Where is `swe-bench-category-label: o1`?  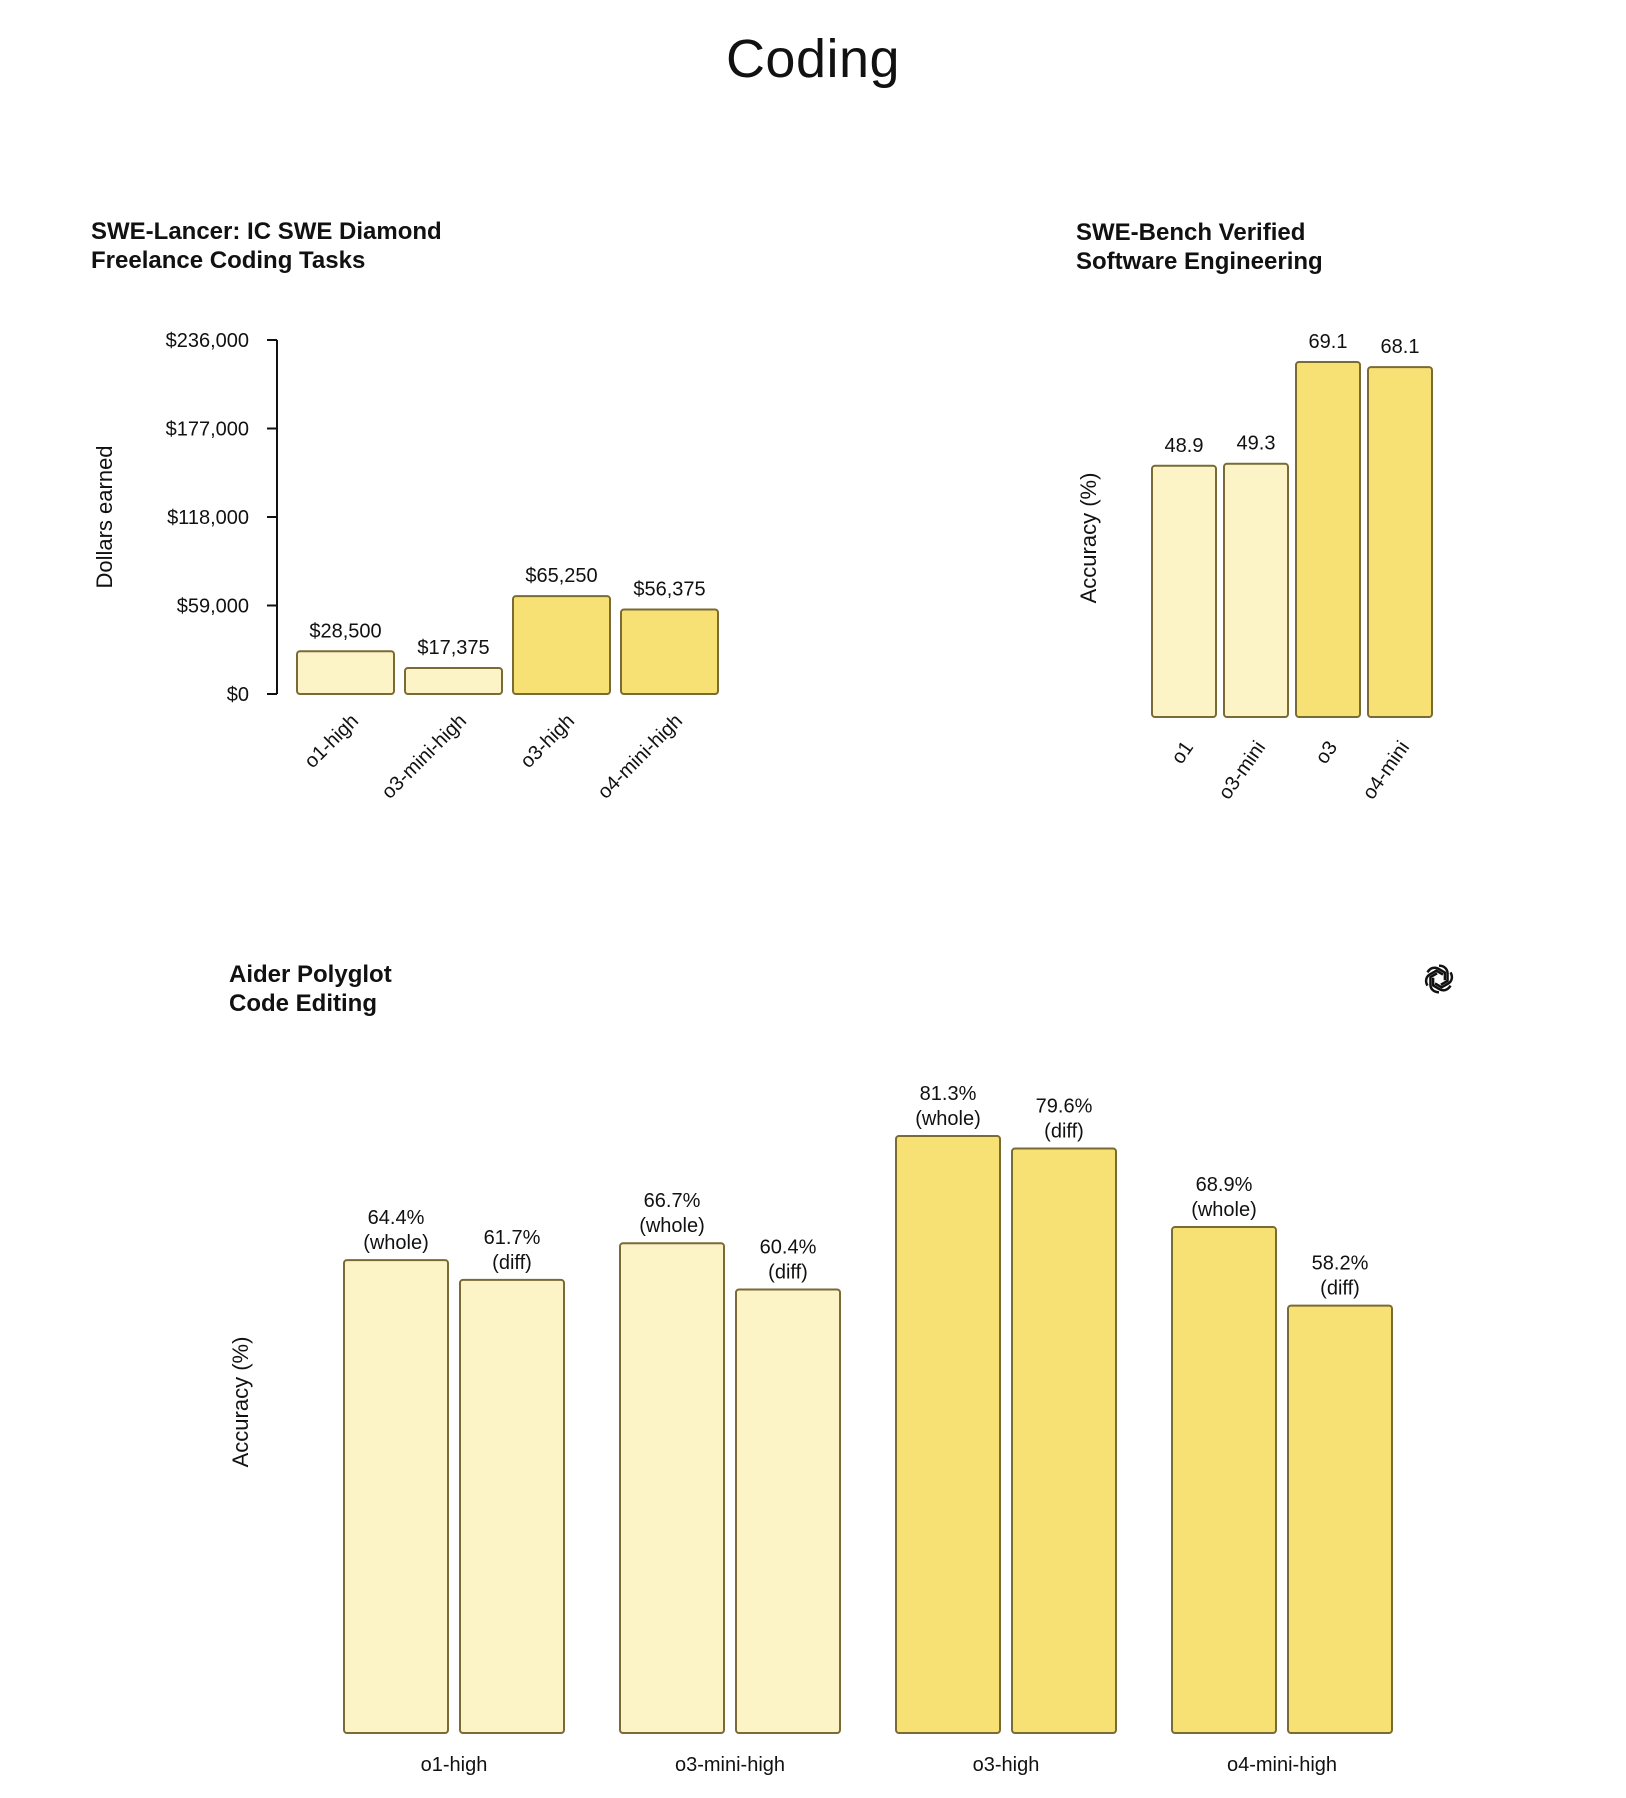 swe-bench-category-label: o1 is located at coordinates (1182, 752).